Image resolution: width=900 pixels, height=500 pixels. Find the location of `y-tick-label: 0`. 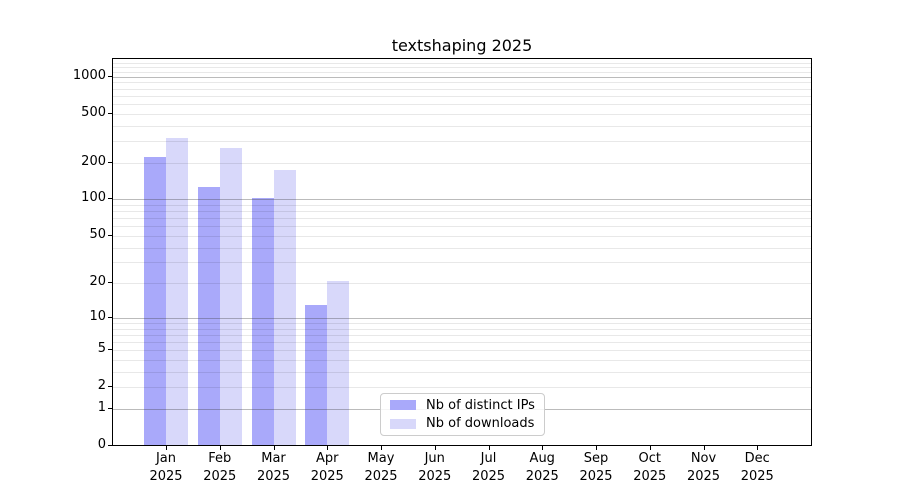

y-tick-label: 0 is located at coordinates (101, 444).